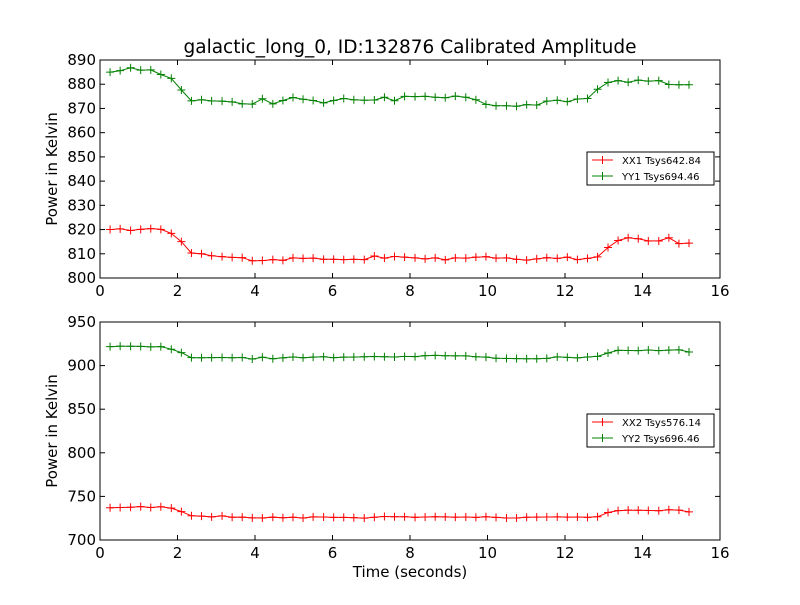 This screenshot has height=605, width=800. Describe the element at coordinates (650, 430) in the screenshot. I see `bottom-legend: XX2 Tsys576.14 YY2 Tsys696.46` at that location.